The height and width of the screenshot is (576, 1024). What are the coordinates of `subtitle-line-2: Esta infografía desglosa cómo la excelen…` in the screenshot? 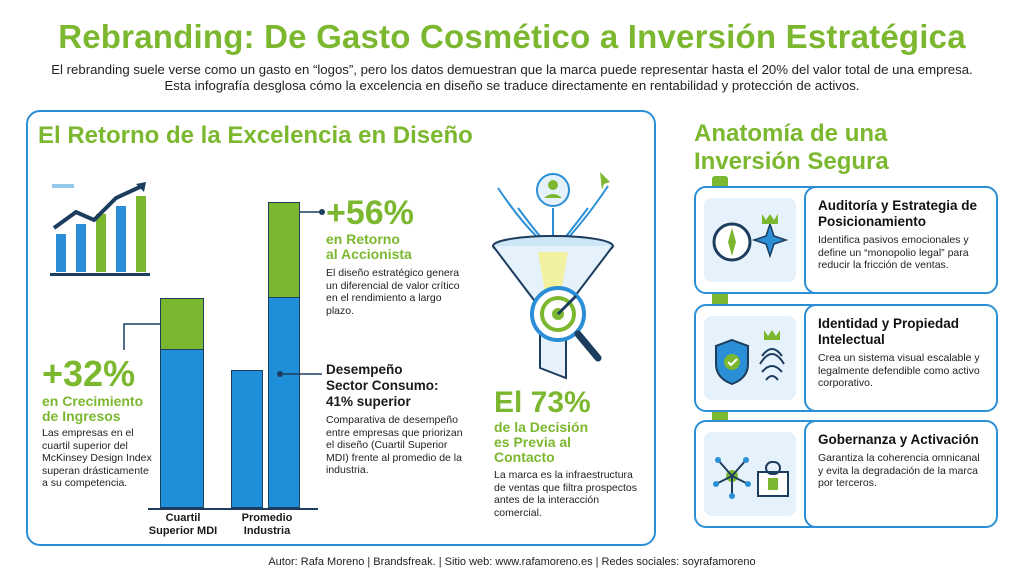 It's located at (512, 85).